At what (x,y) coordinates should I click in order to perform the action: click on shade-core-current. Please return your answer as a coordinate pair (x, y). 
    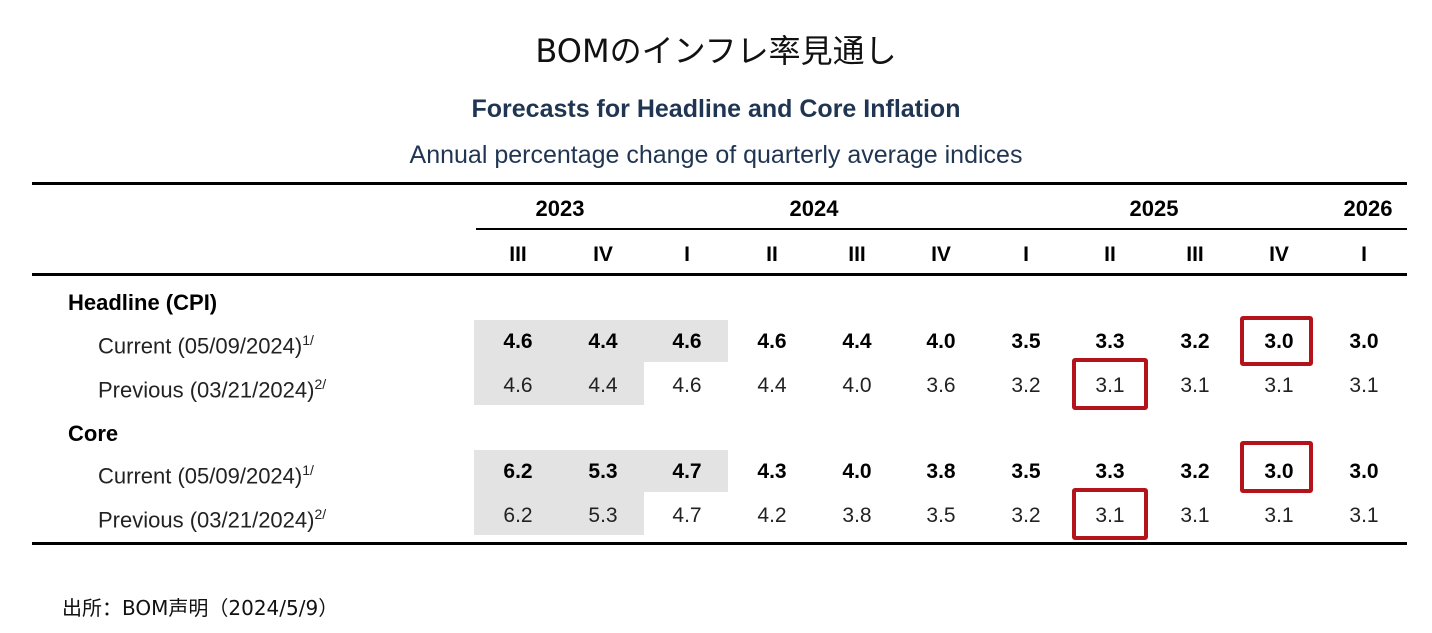
    Looking at the image, I should click on (601, 471).